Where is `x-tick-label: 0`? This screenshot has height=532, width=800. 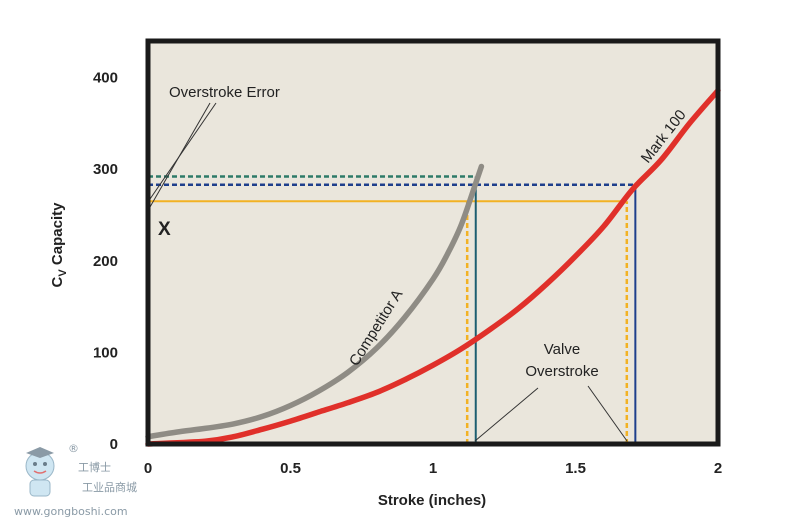 x-tick-label: 0 is located at coordinates (148, 468).